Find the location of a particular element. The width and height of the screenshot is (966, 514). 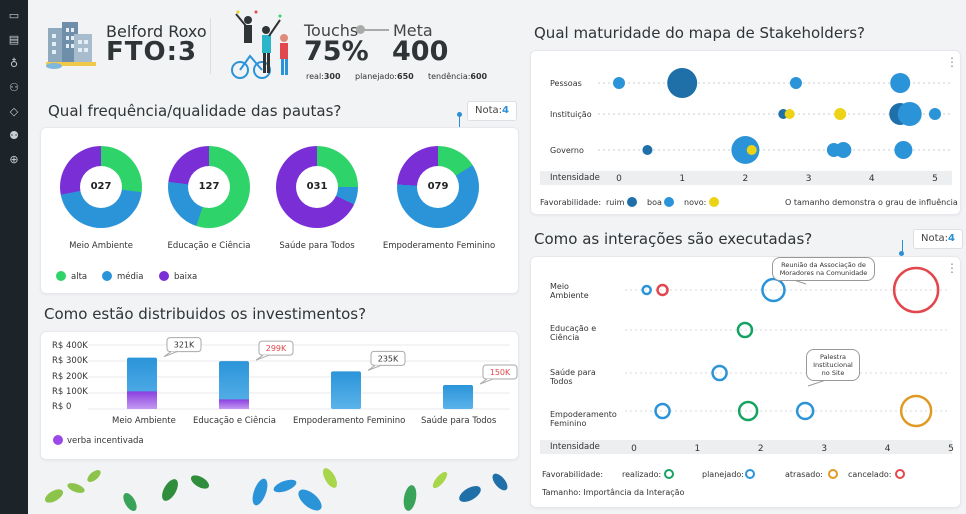

bar-value-label: 150K is located at coordinates (500, 372).